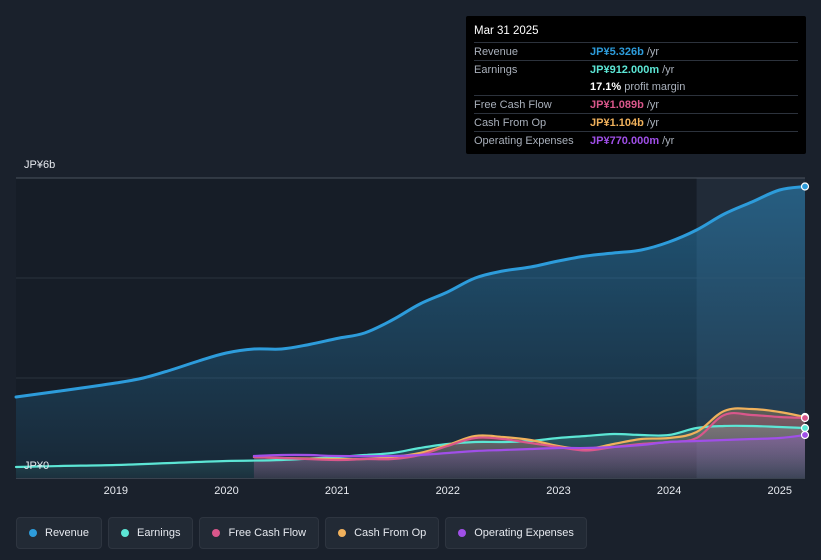  Describe the element at coordinates (510, 122) in the screenshot. I see `tooltip-label: Cash From Op` at that location.